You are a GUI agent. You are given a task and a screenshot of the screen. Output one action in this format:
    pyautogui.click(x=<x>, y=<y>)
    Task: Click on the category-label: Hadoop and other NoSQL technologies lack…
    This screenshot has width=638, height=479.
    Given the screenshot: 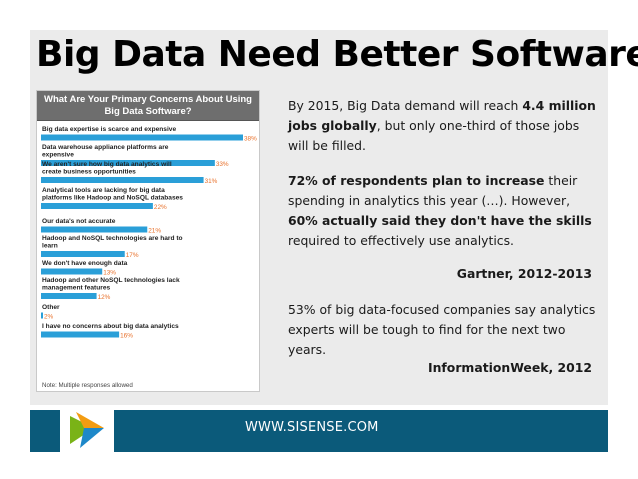 What is the action you would take?
    pyautogui.click(x=111, y=284)
    